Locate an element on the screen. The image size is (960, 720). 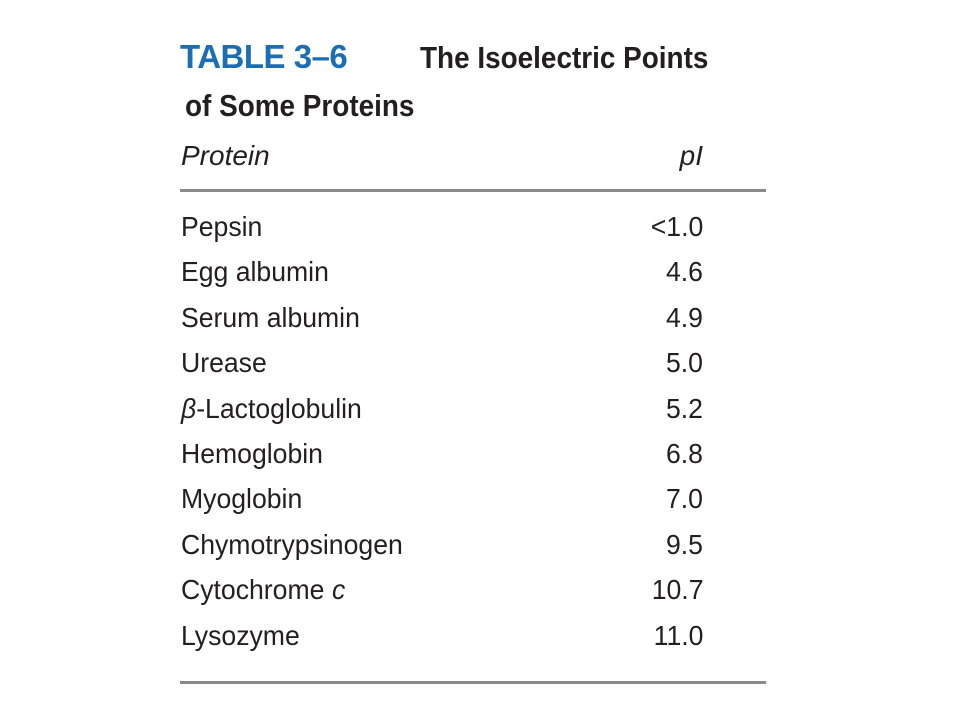
protein-name: Chymotrypsinogen is located at coordinates (292, 544).